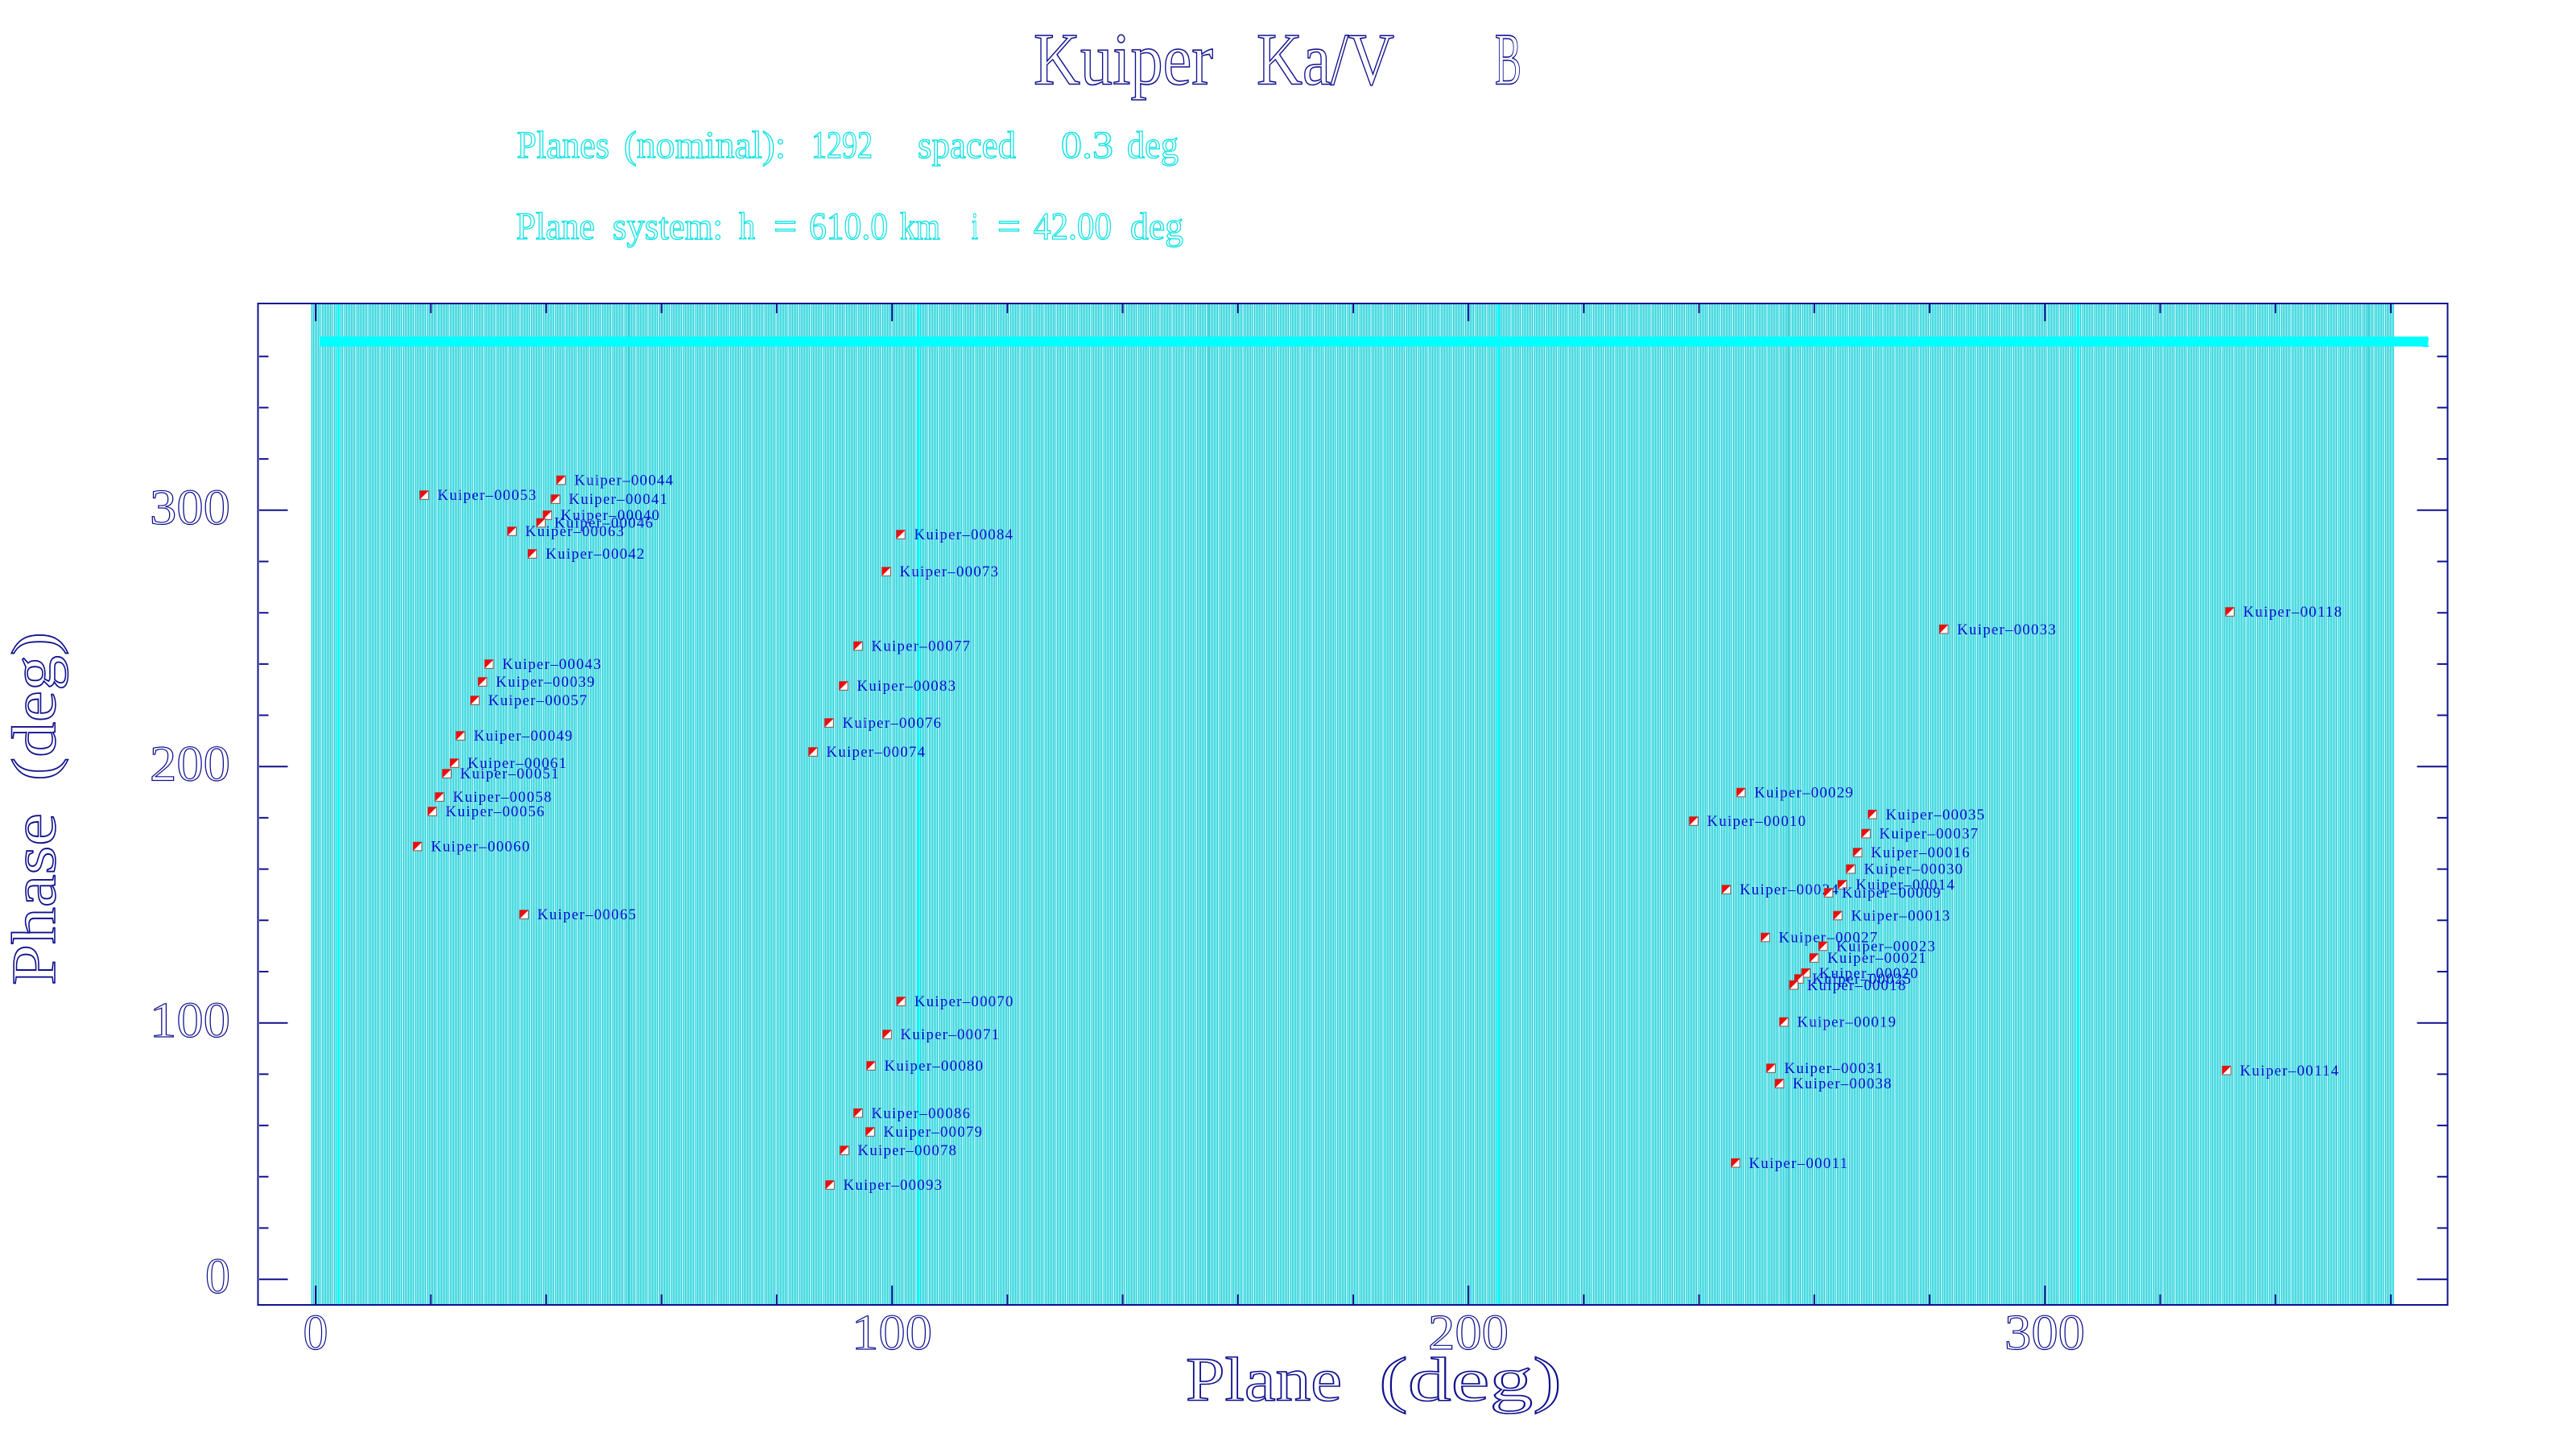 This screenshot has width=2576, height=1449. Describe the element at coordinates (480, 847) in the screenshot. I see `svg-text: Kuiper–00060` at that location.